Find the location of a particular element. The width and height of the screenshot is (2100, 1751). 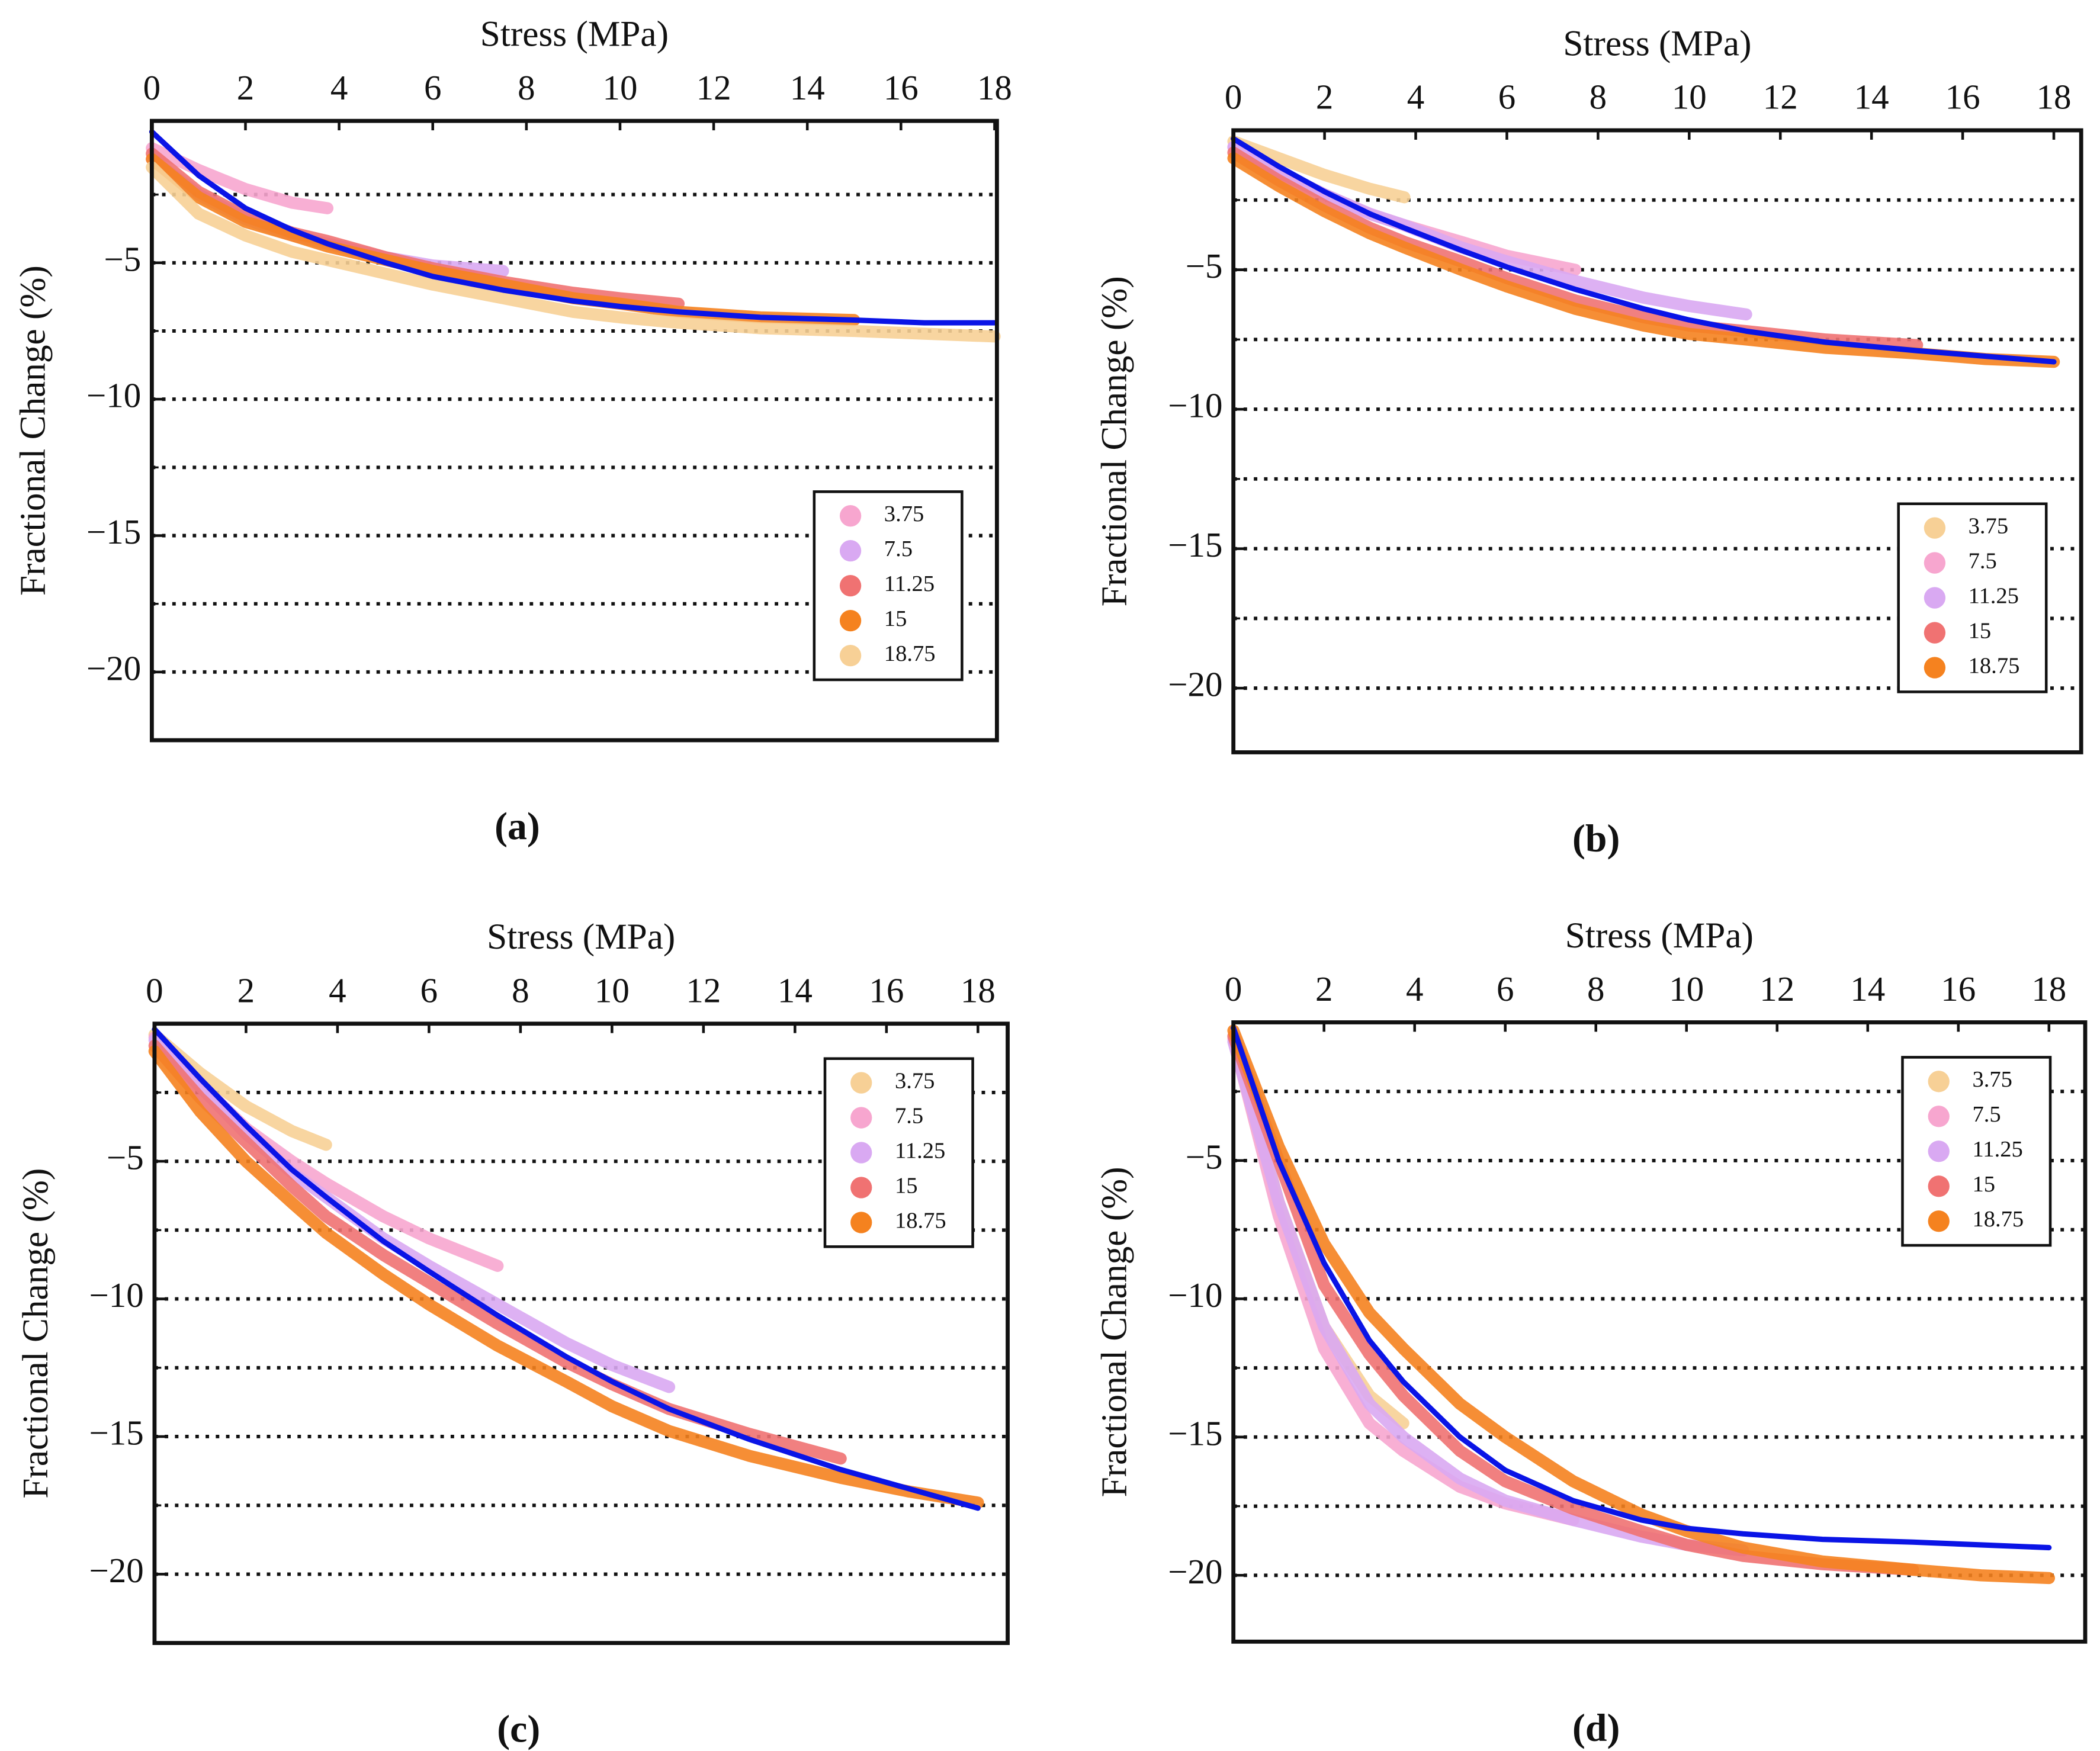

panel-caption: (d) is located at coordinates (1596, 1728).